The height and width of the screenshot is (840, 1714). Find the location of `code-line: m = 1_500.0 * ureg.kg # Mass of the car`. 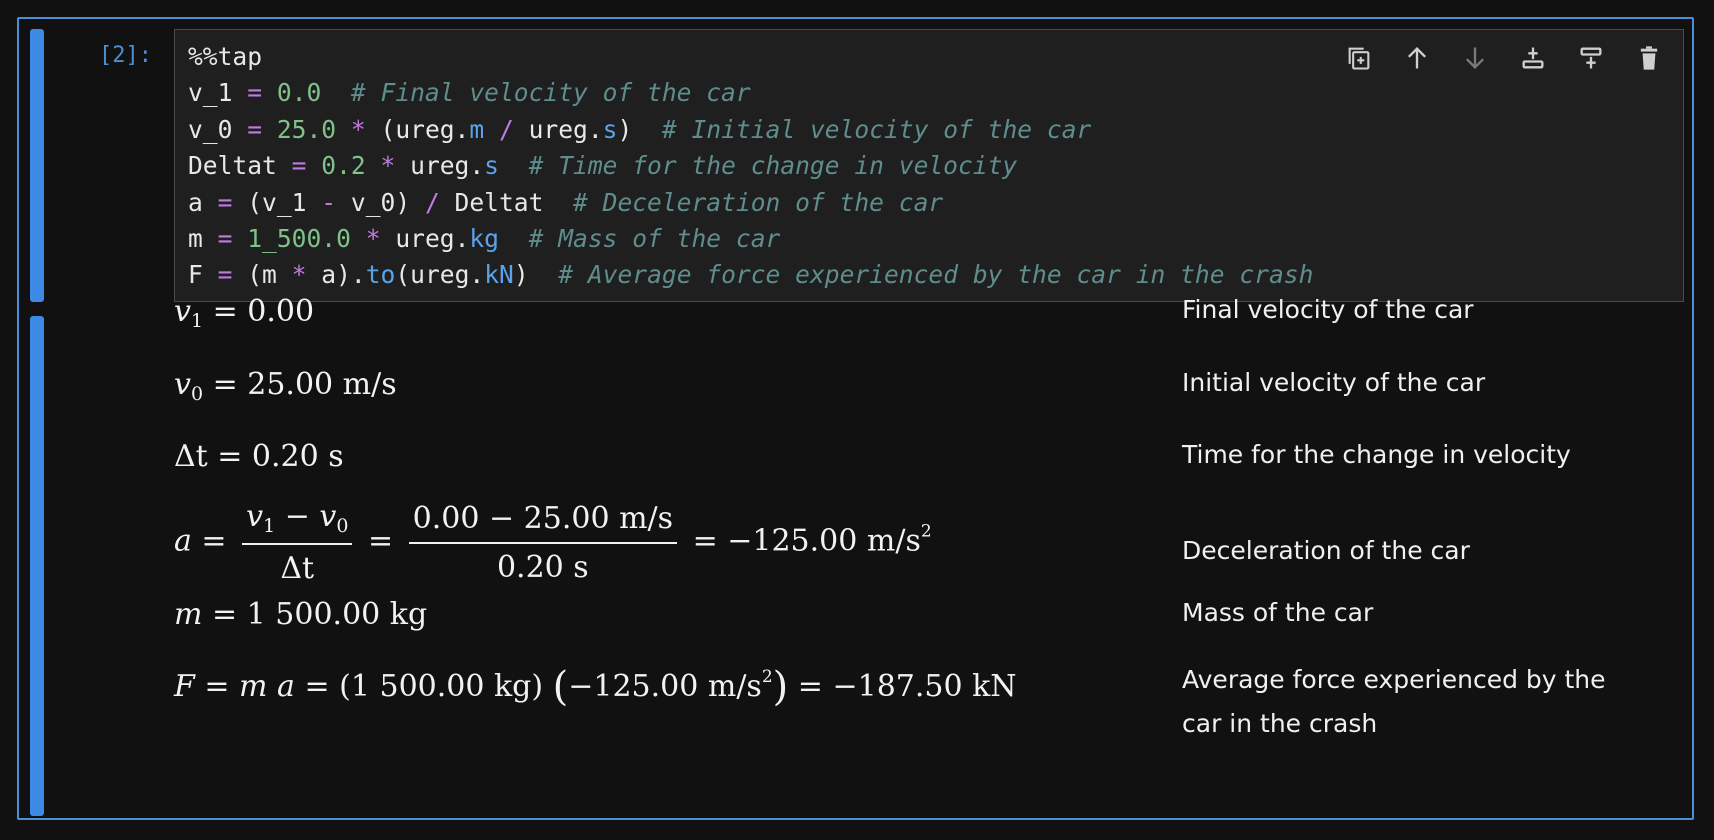

code-line: m = 1_500.0 * ureg.kg # Mass of the car is located at coordinates (484, 239).